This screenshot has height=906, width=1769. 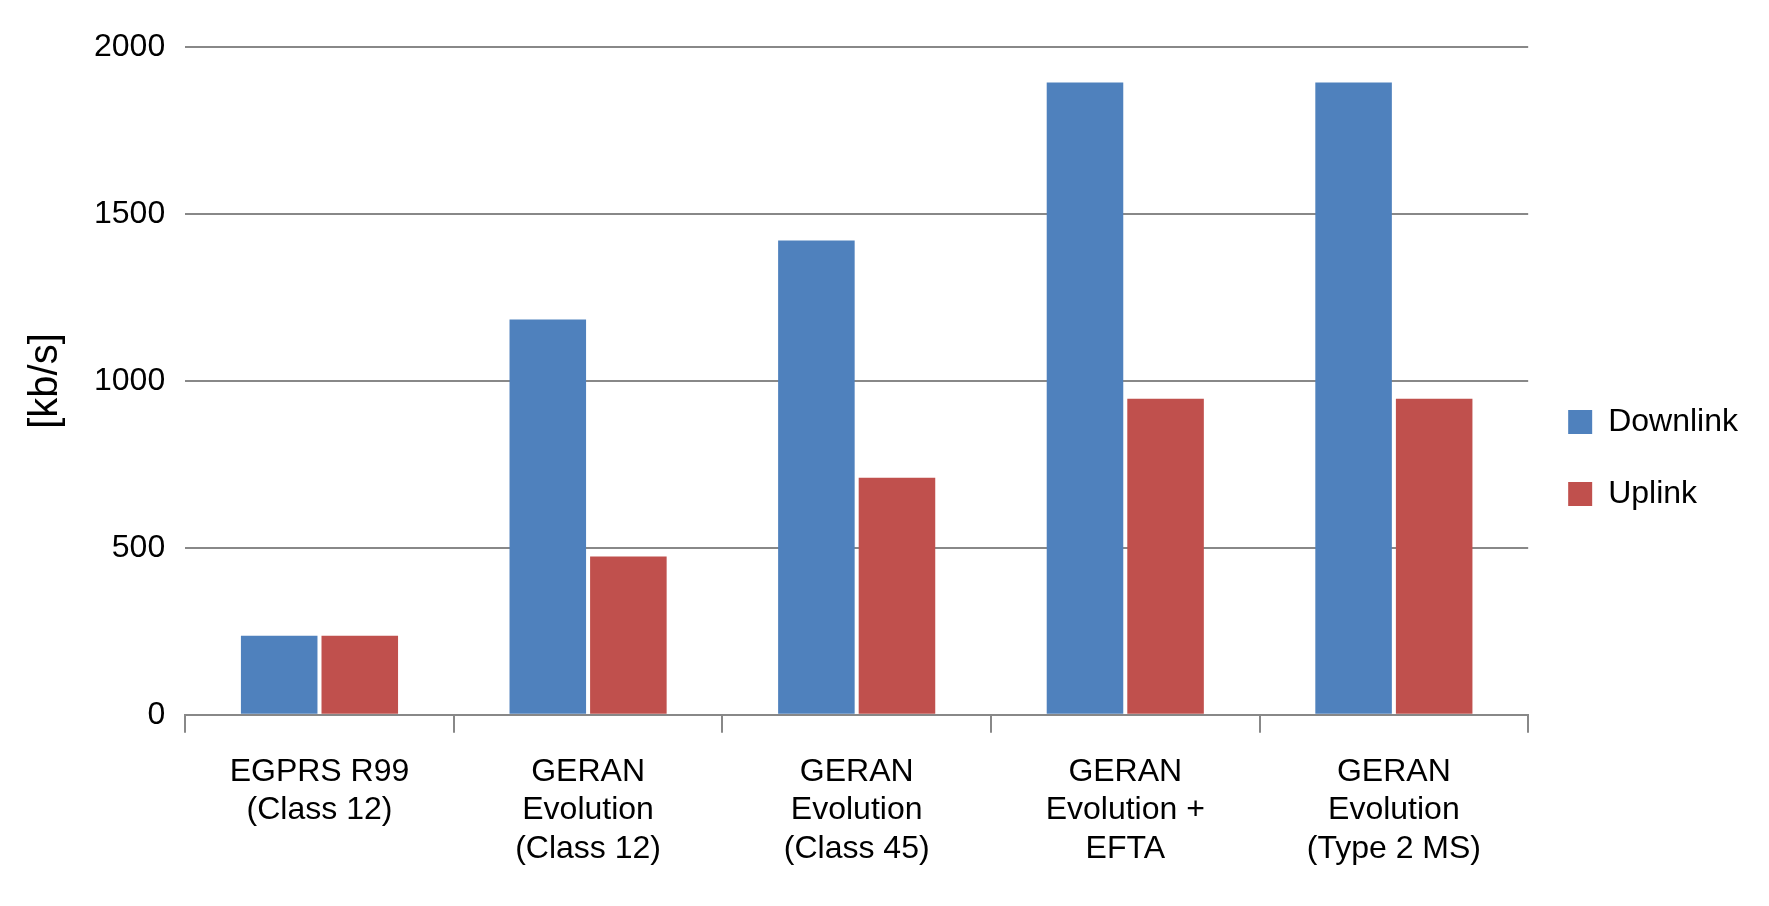 What do you see at coordinates (588, 808) in the screenshot?
I see `x-tick-label: GERAN Evolution (Class 12)` at bounding box center [588, 808].